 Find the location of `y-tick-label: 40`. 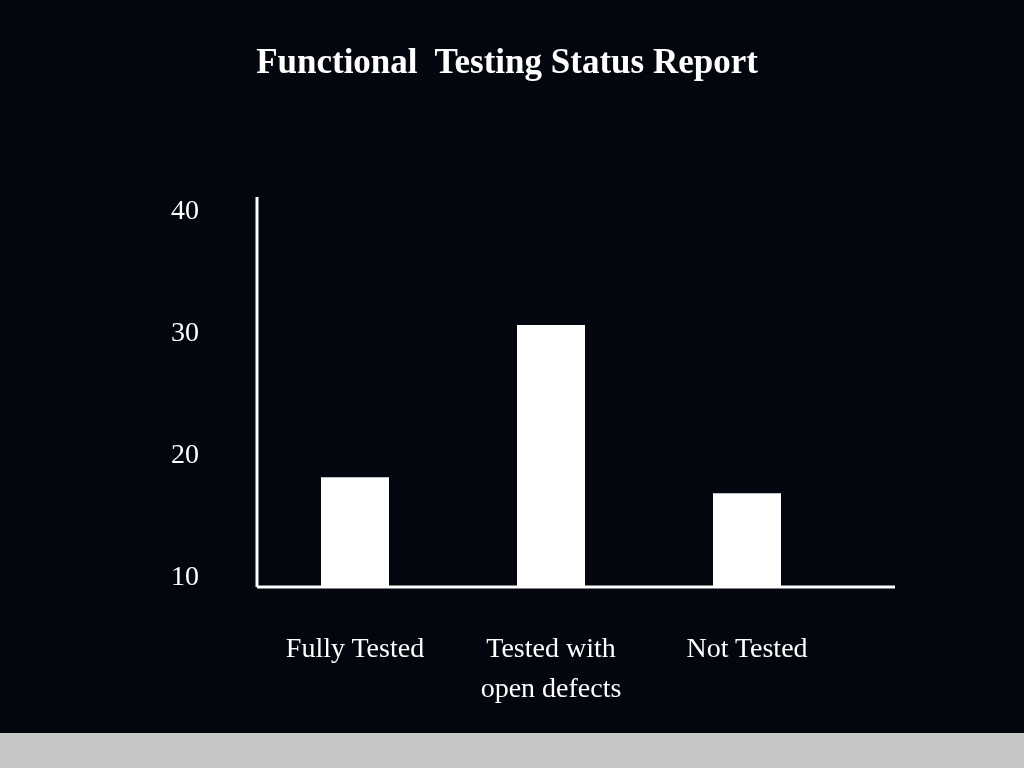

y-tick-label: 40 is located at coordinates (185, 210).